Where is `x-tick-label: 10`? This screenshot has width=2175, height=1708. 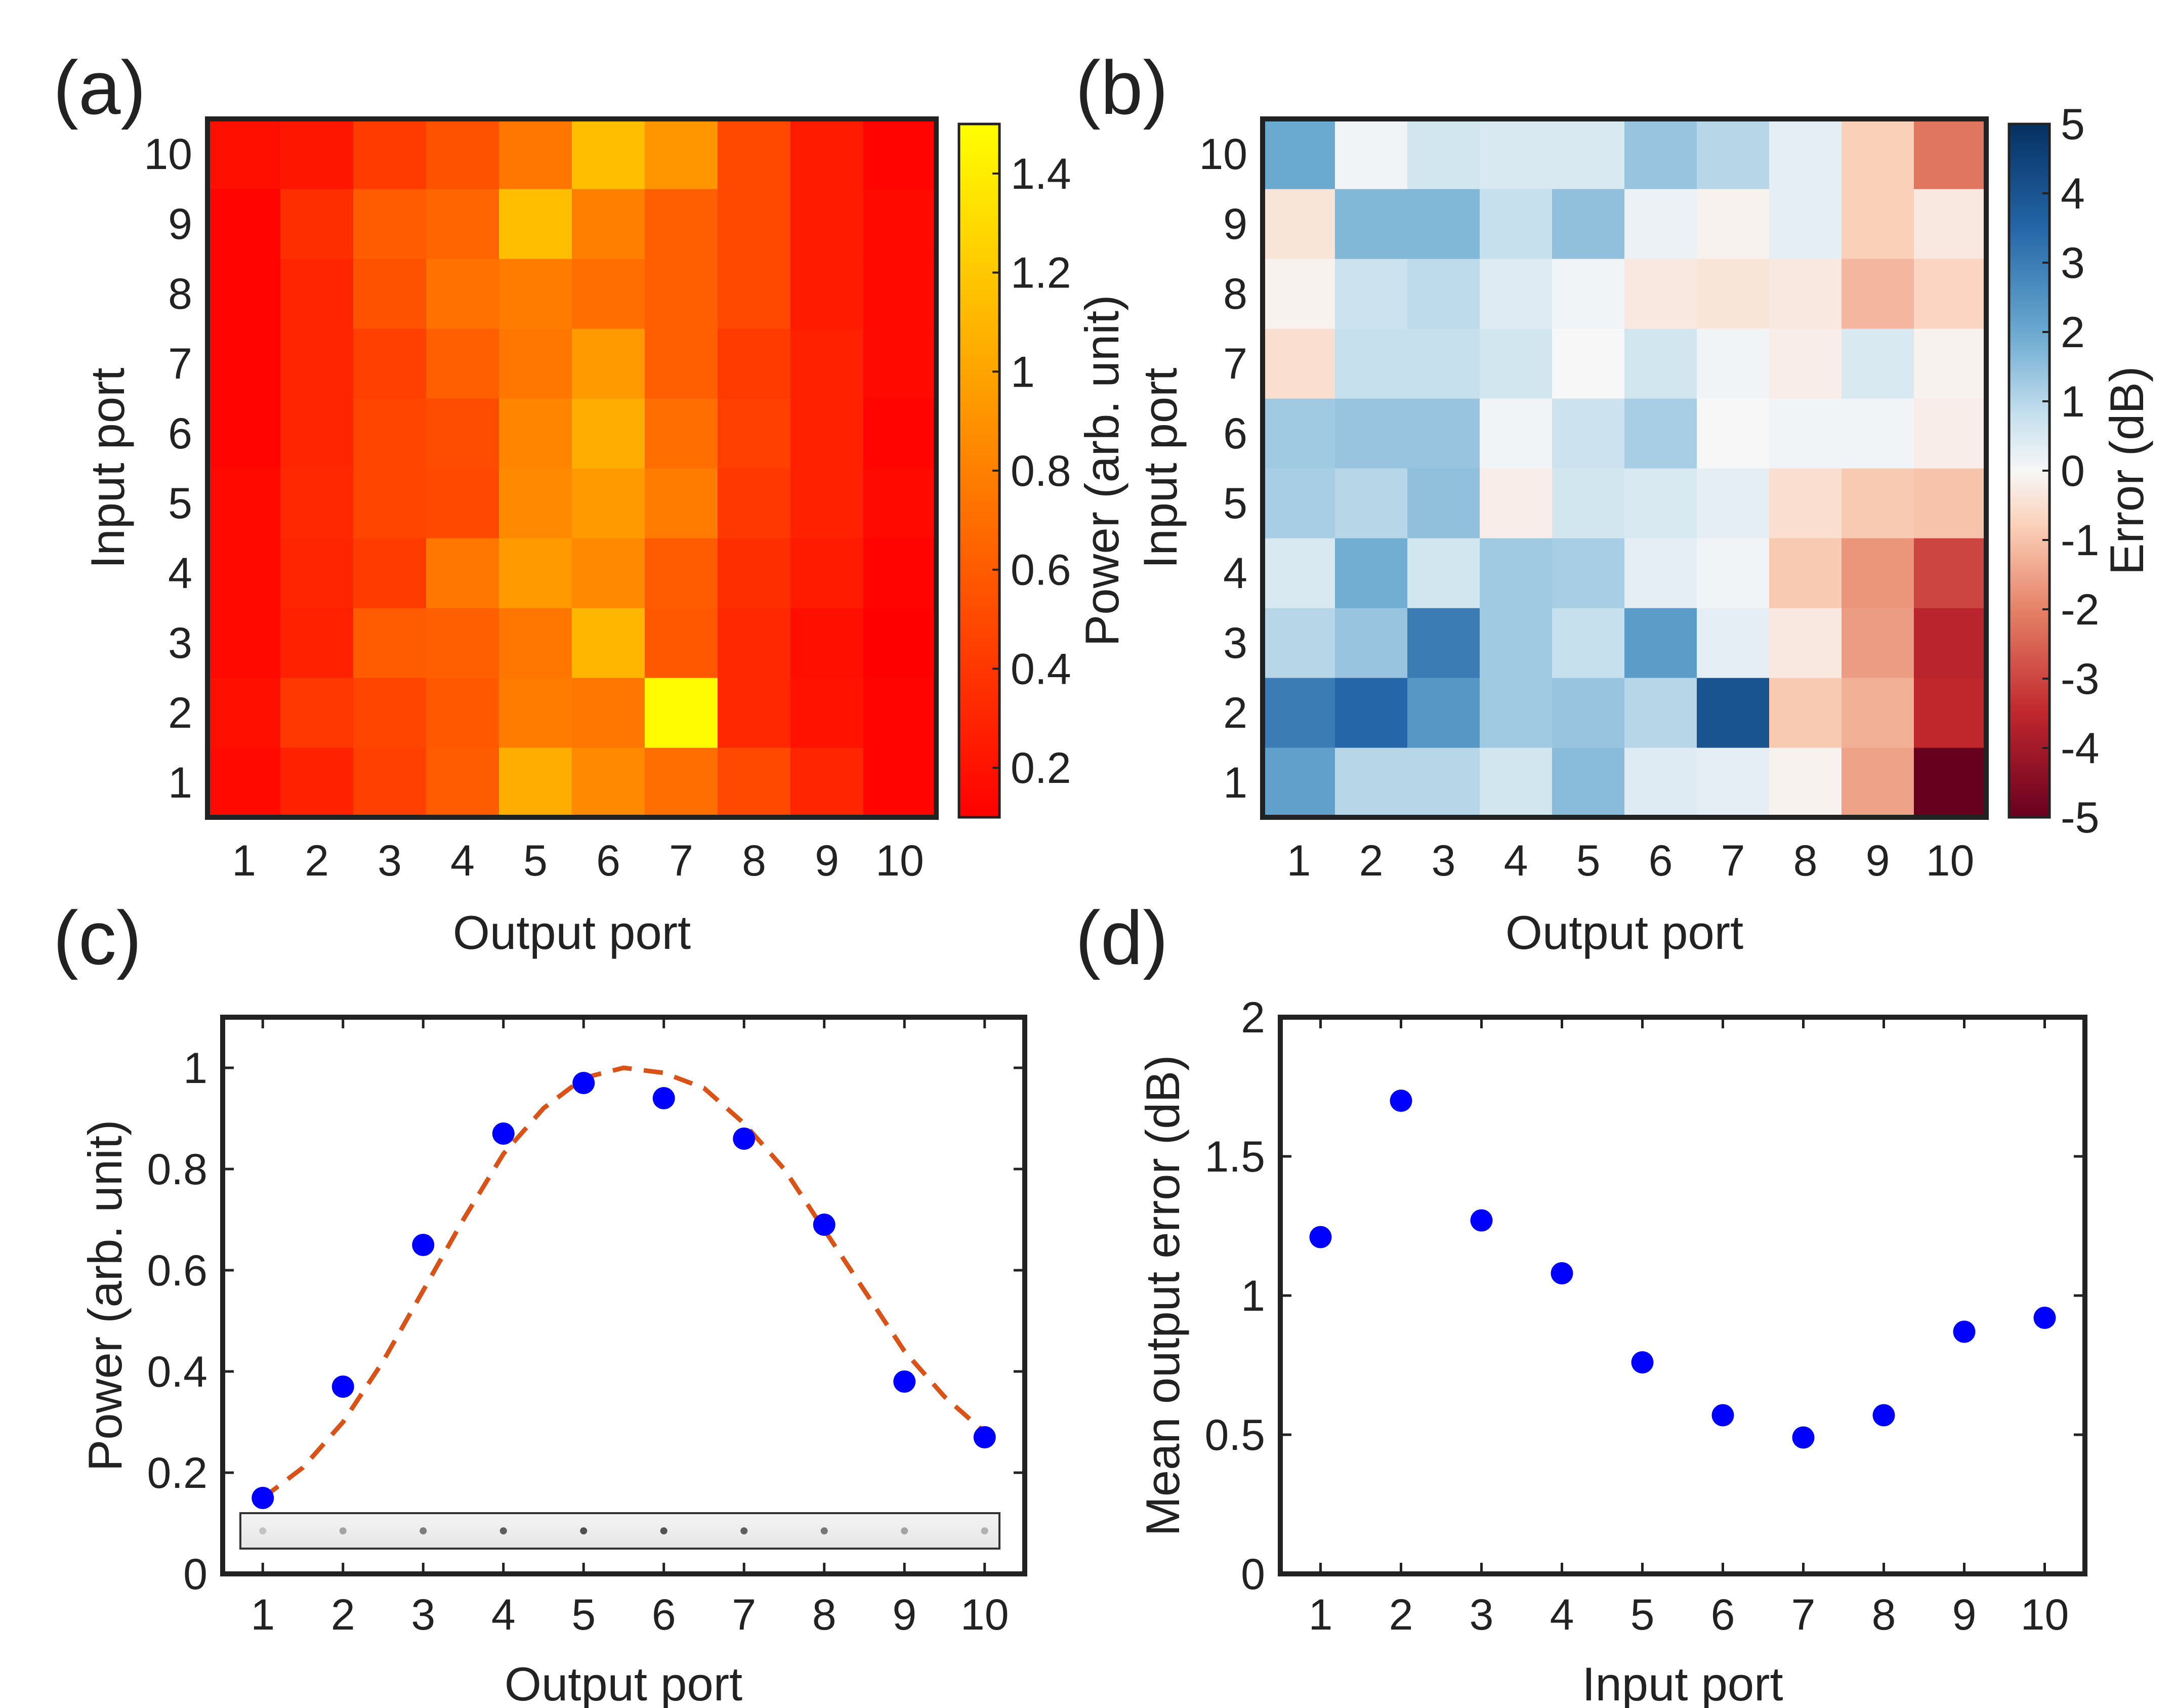
x-tick-label: 10 is located at coordinates (899, 861).